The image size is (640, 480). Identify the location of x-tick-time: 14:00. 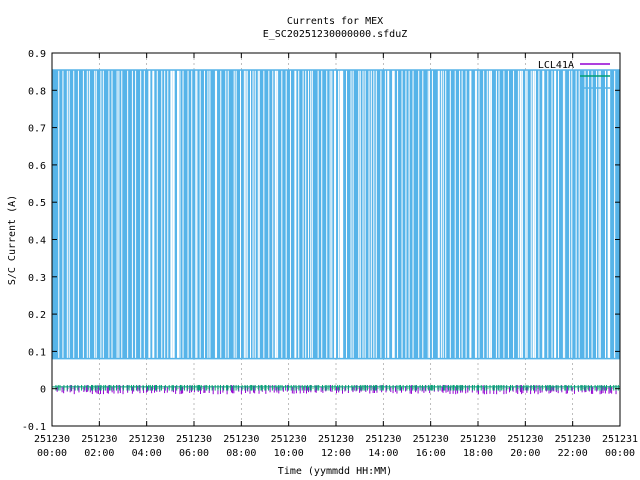
(383, 453).